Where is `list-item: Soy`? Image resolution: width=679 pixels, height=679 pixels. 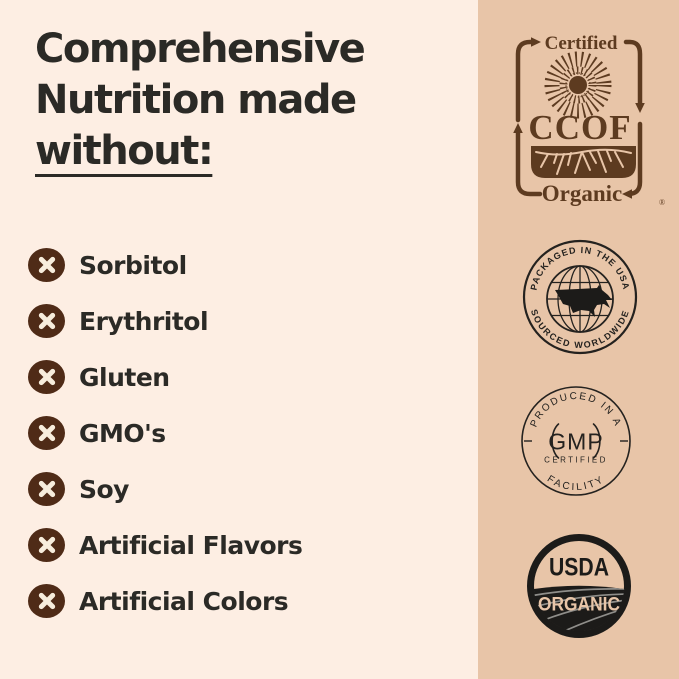 list-item: Soy is located at coordinates (253, 489).